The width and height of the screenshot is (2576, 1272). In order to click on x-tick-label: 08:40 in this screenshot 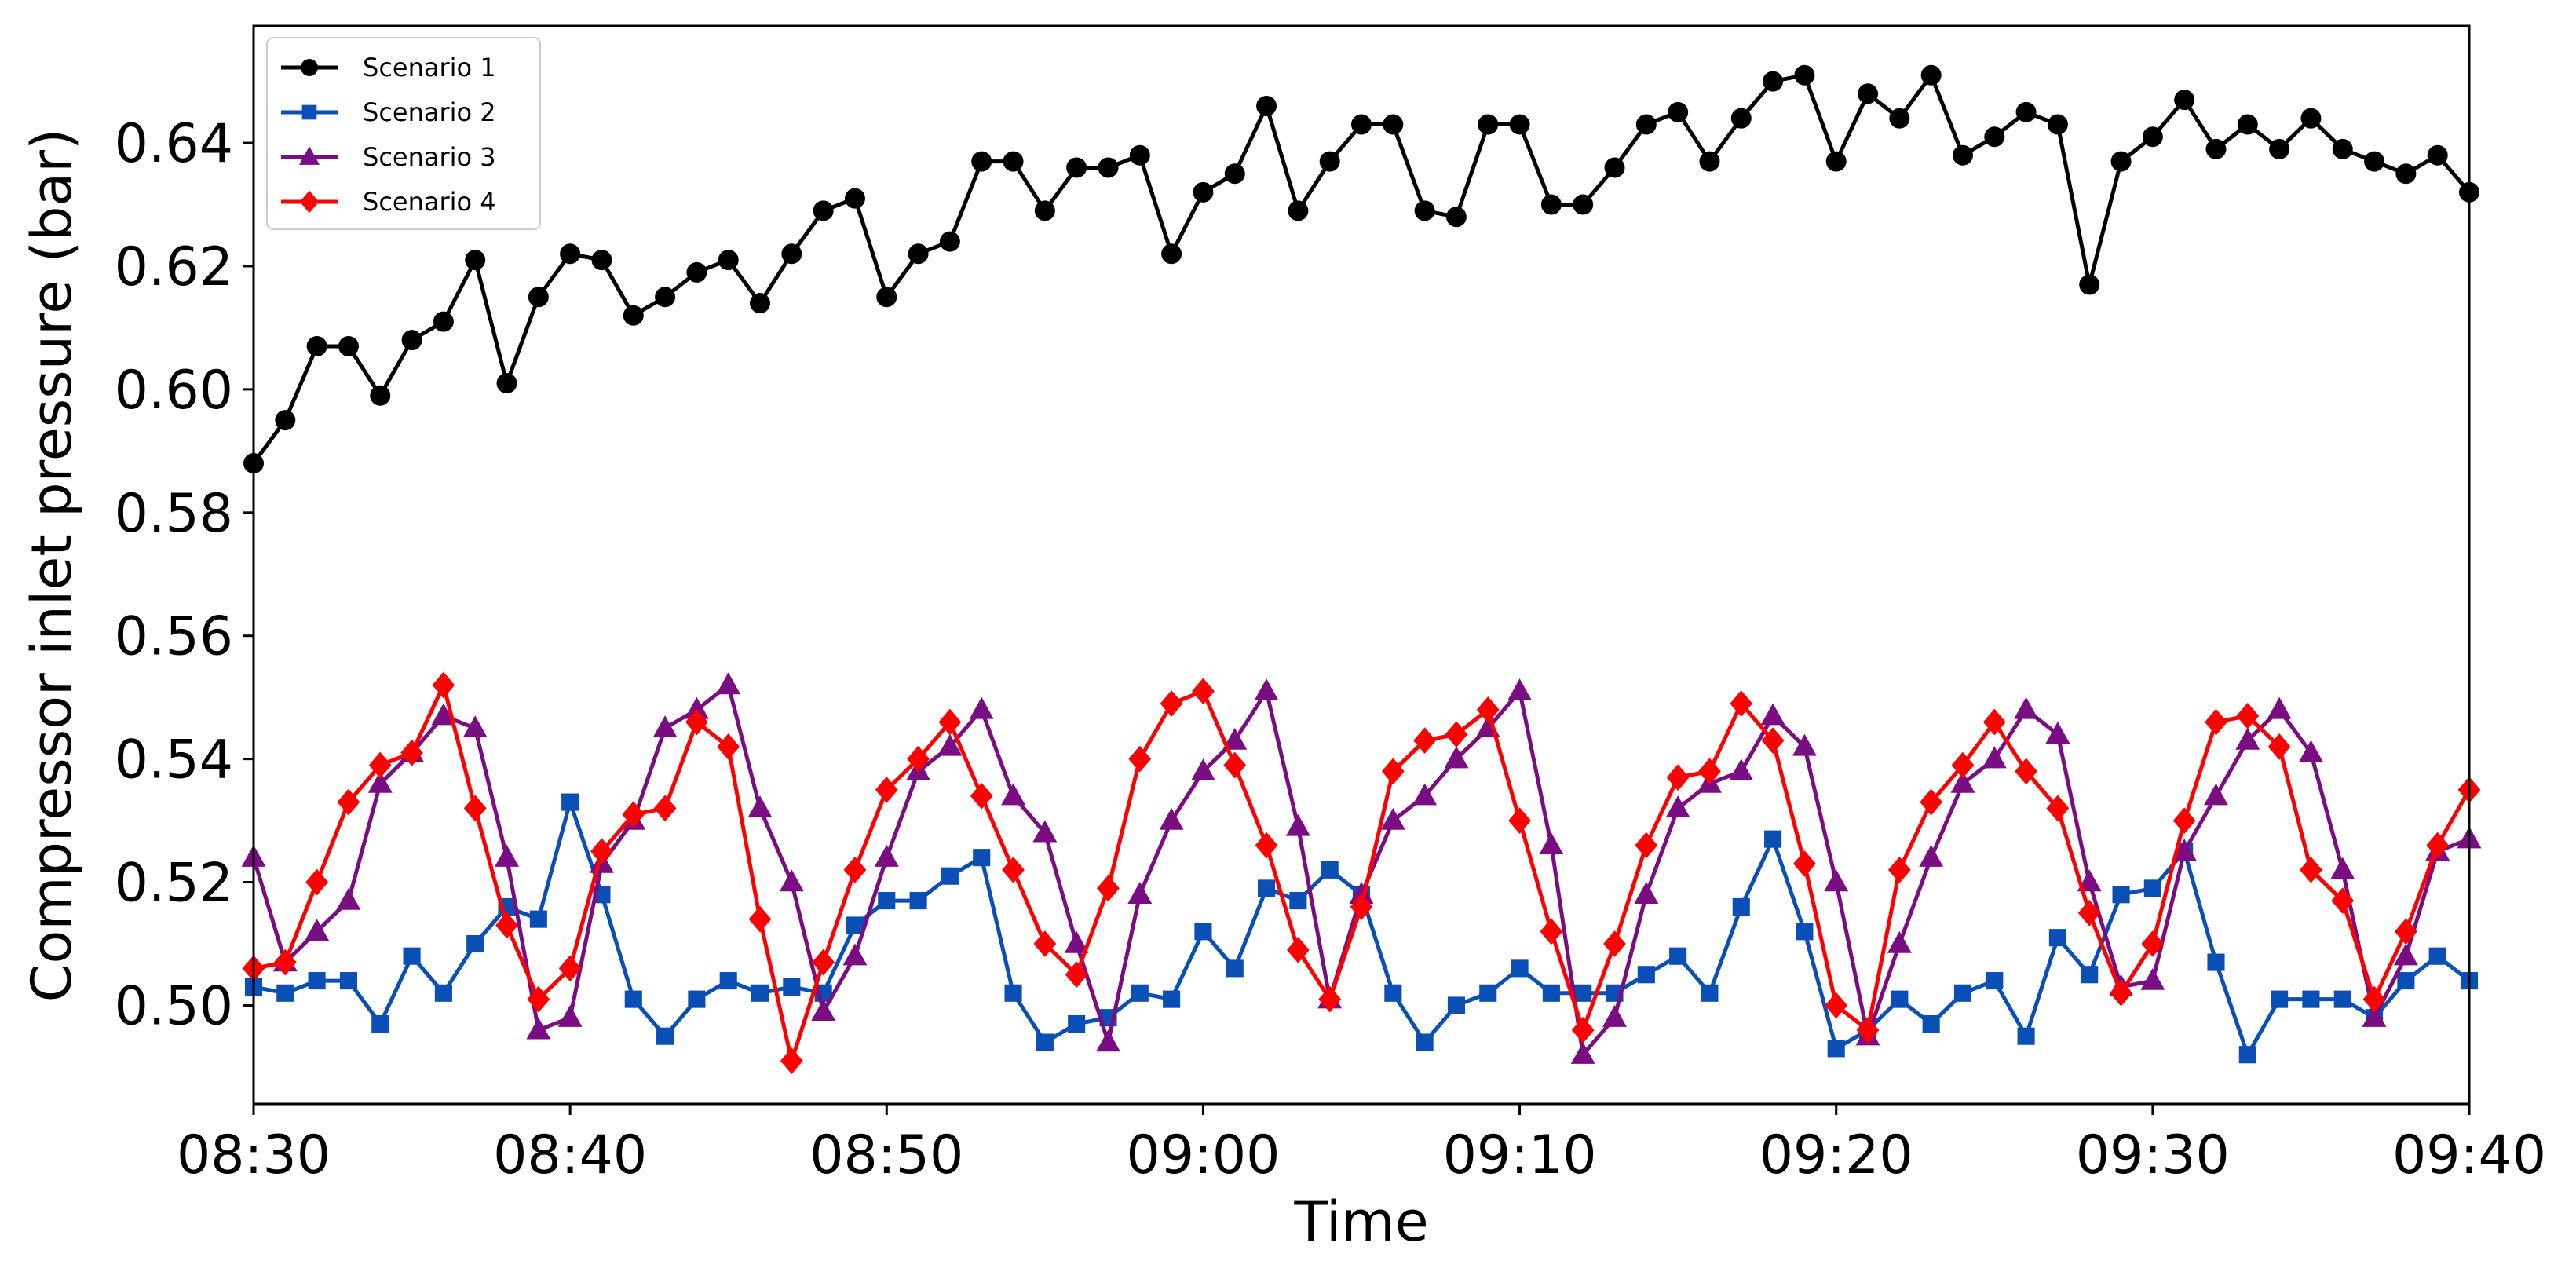, I will do `click(570, 1155)`.